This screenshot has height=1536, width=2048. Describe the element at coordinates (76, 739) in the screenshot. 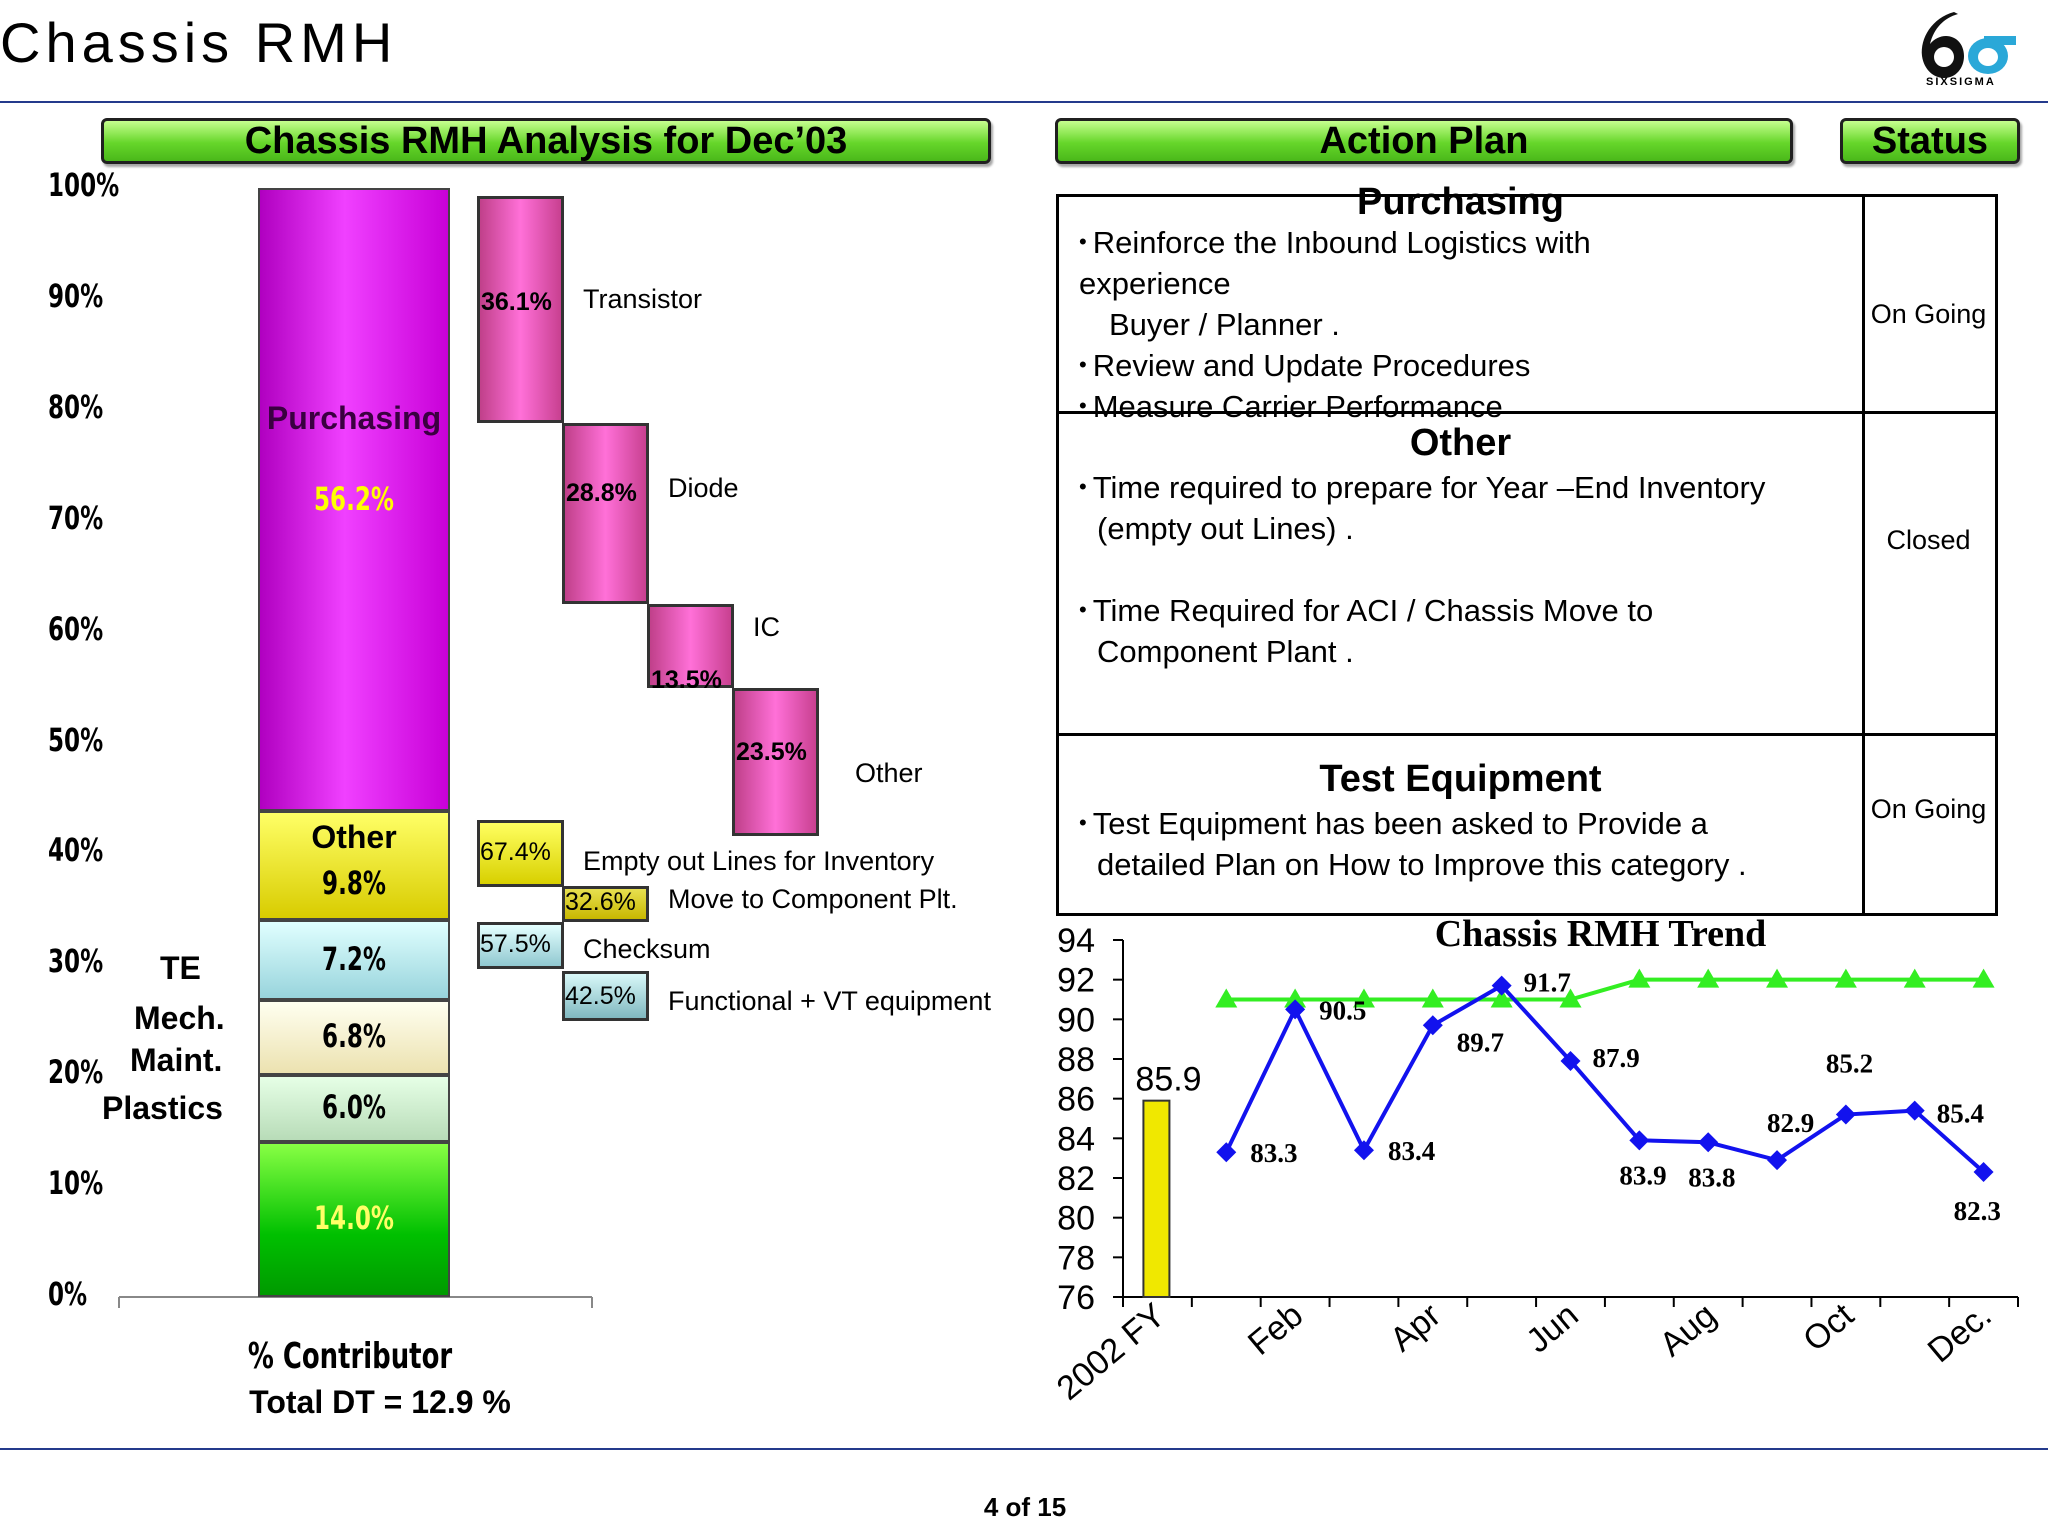

I see `y-tick-label: 50%` at that location.